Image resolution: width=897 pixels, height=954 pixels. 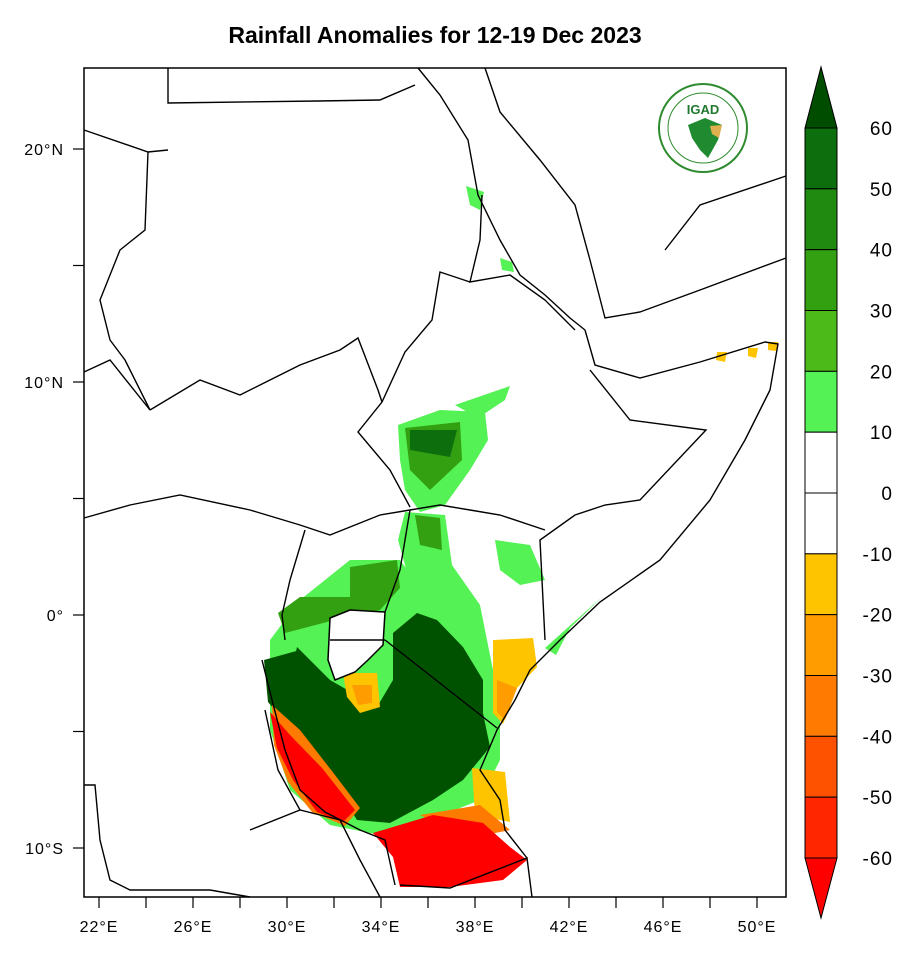 I want to click on y-tick-label: 10°N, so click(x=44, y=383).